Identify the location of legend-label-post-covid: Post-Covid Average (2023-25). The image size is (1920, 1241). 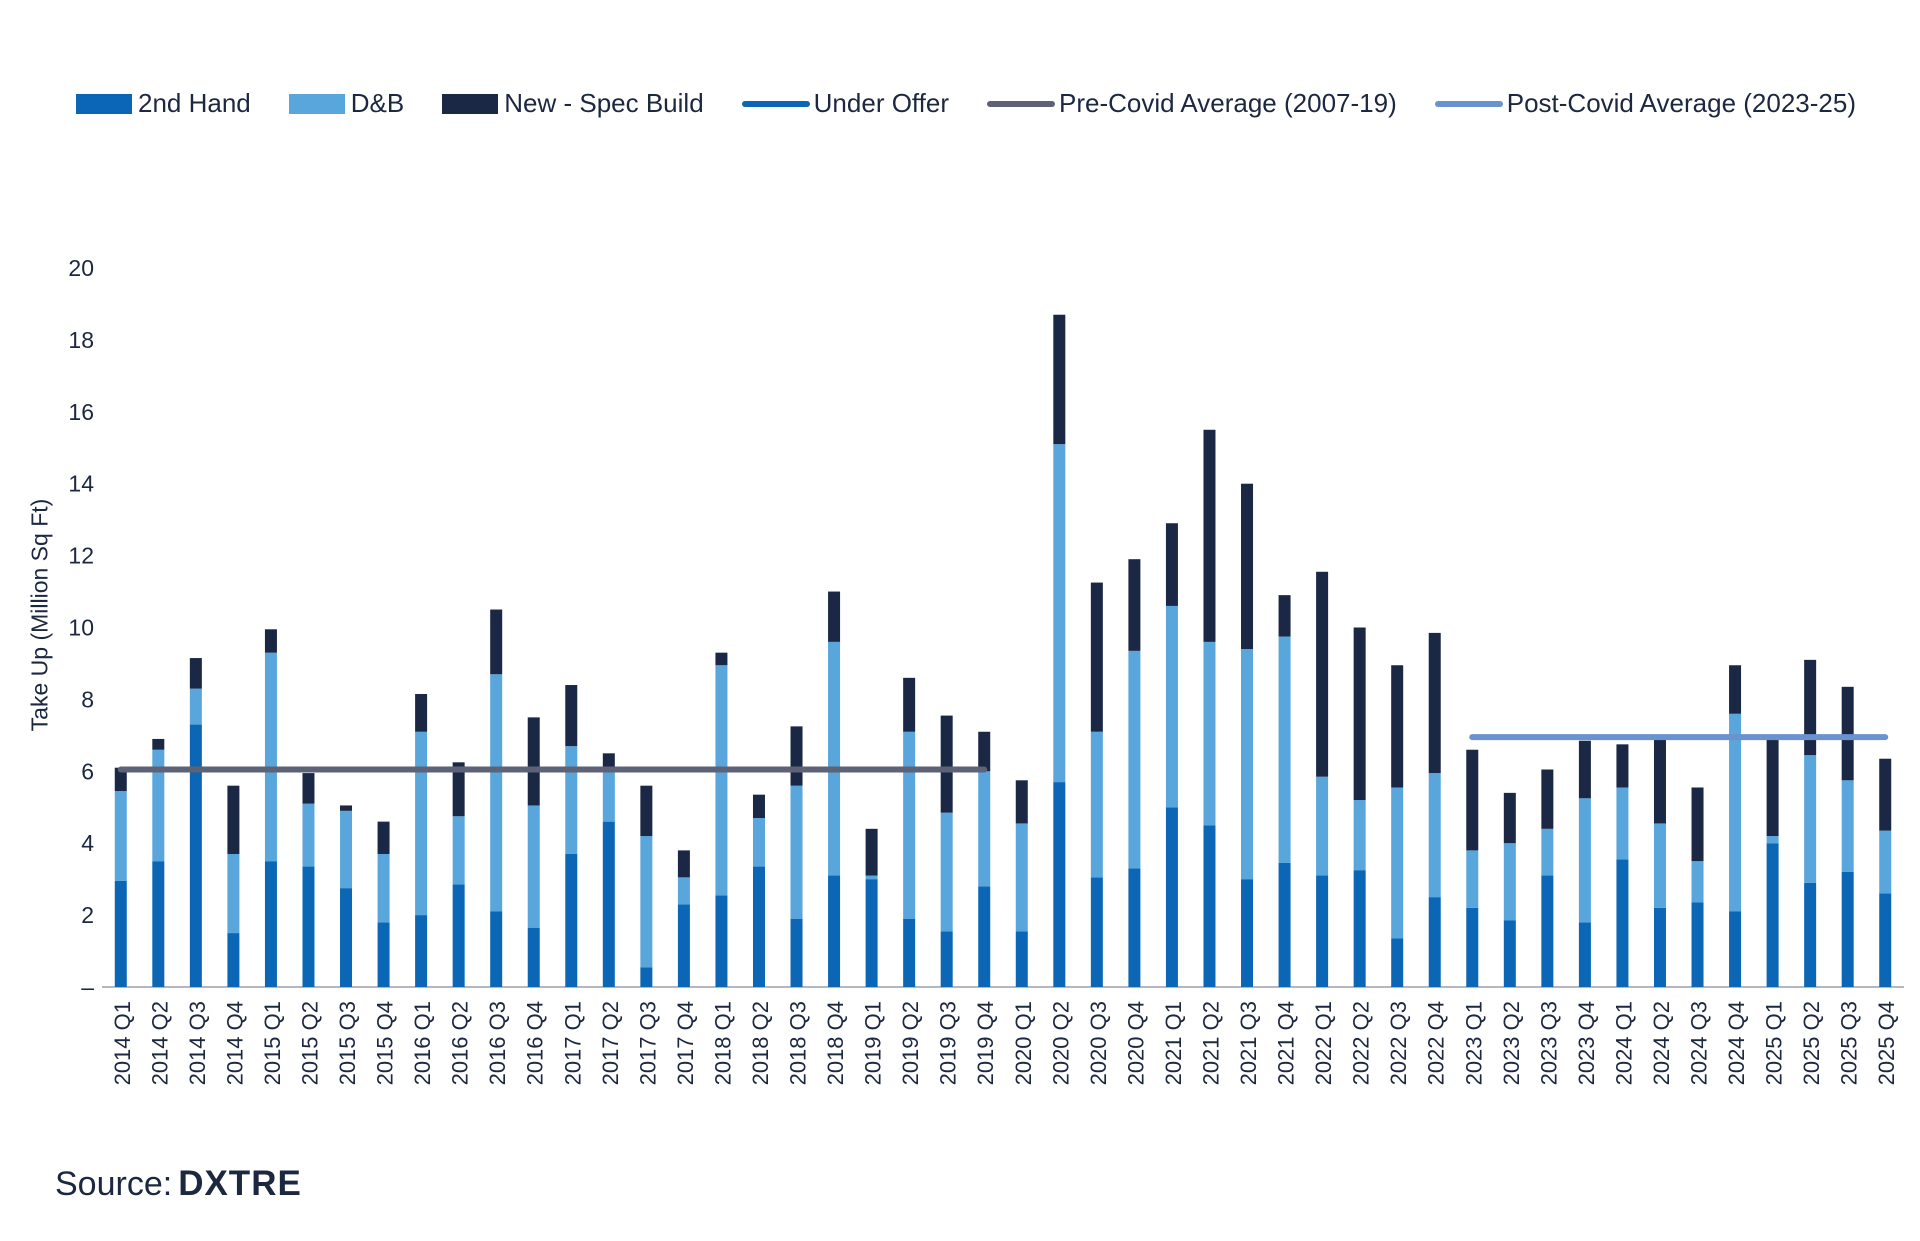
(1681, 103).